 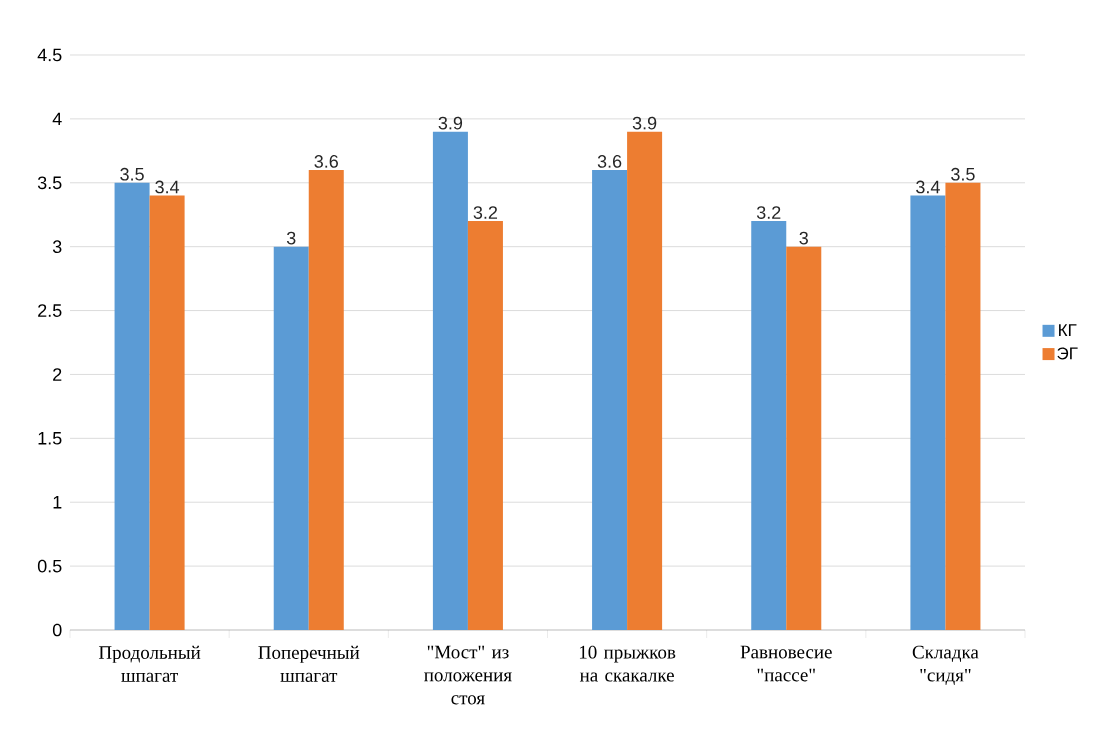 What do you see at coordinates (627, 663) in the screenshot?
I see `x-tick-label: 10 прыжков на скакалке` at bounding box center [627, 663].